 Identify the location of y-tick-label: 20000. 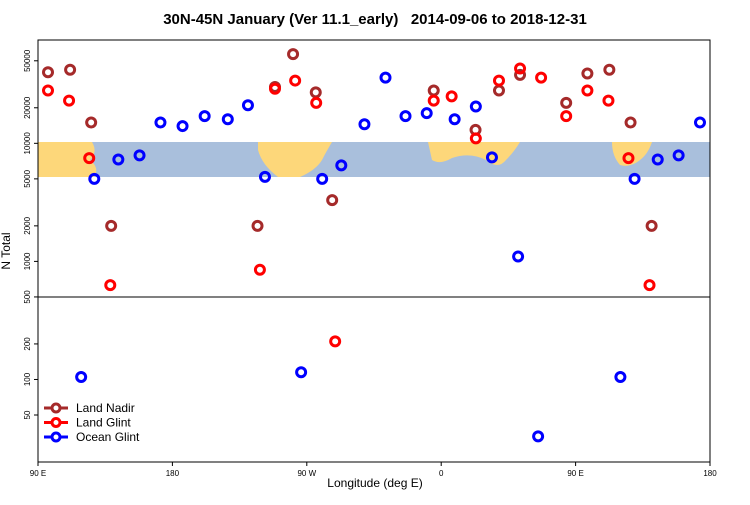
(27, 107).